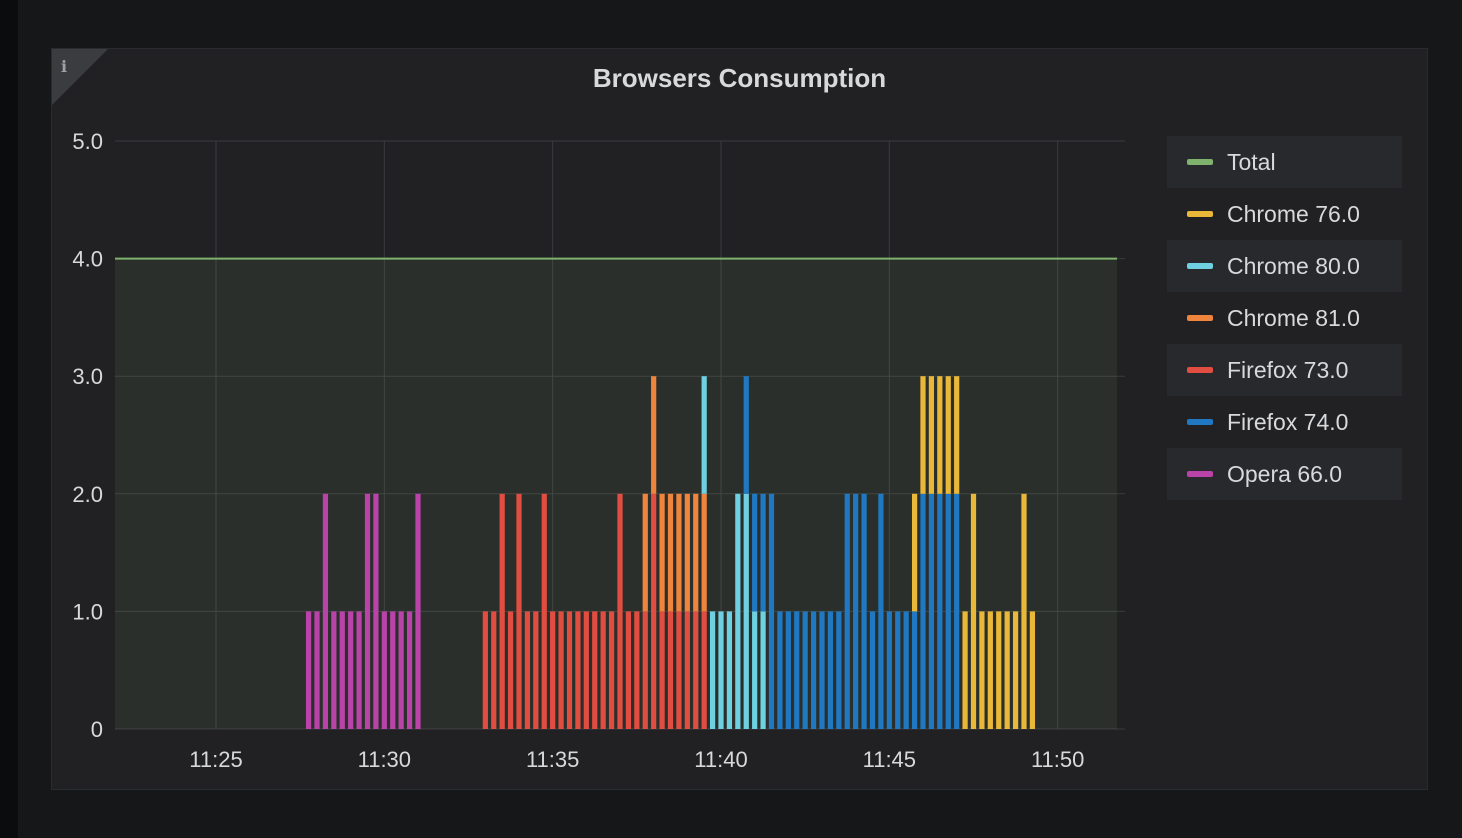  I want to click on legend-item: Firefox 73.0, so click(1284, 370).